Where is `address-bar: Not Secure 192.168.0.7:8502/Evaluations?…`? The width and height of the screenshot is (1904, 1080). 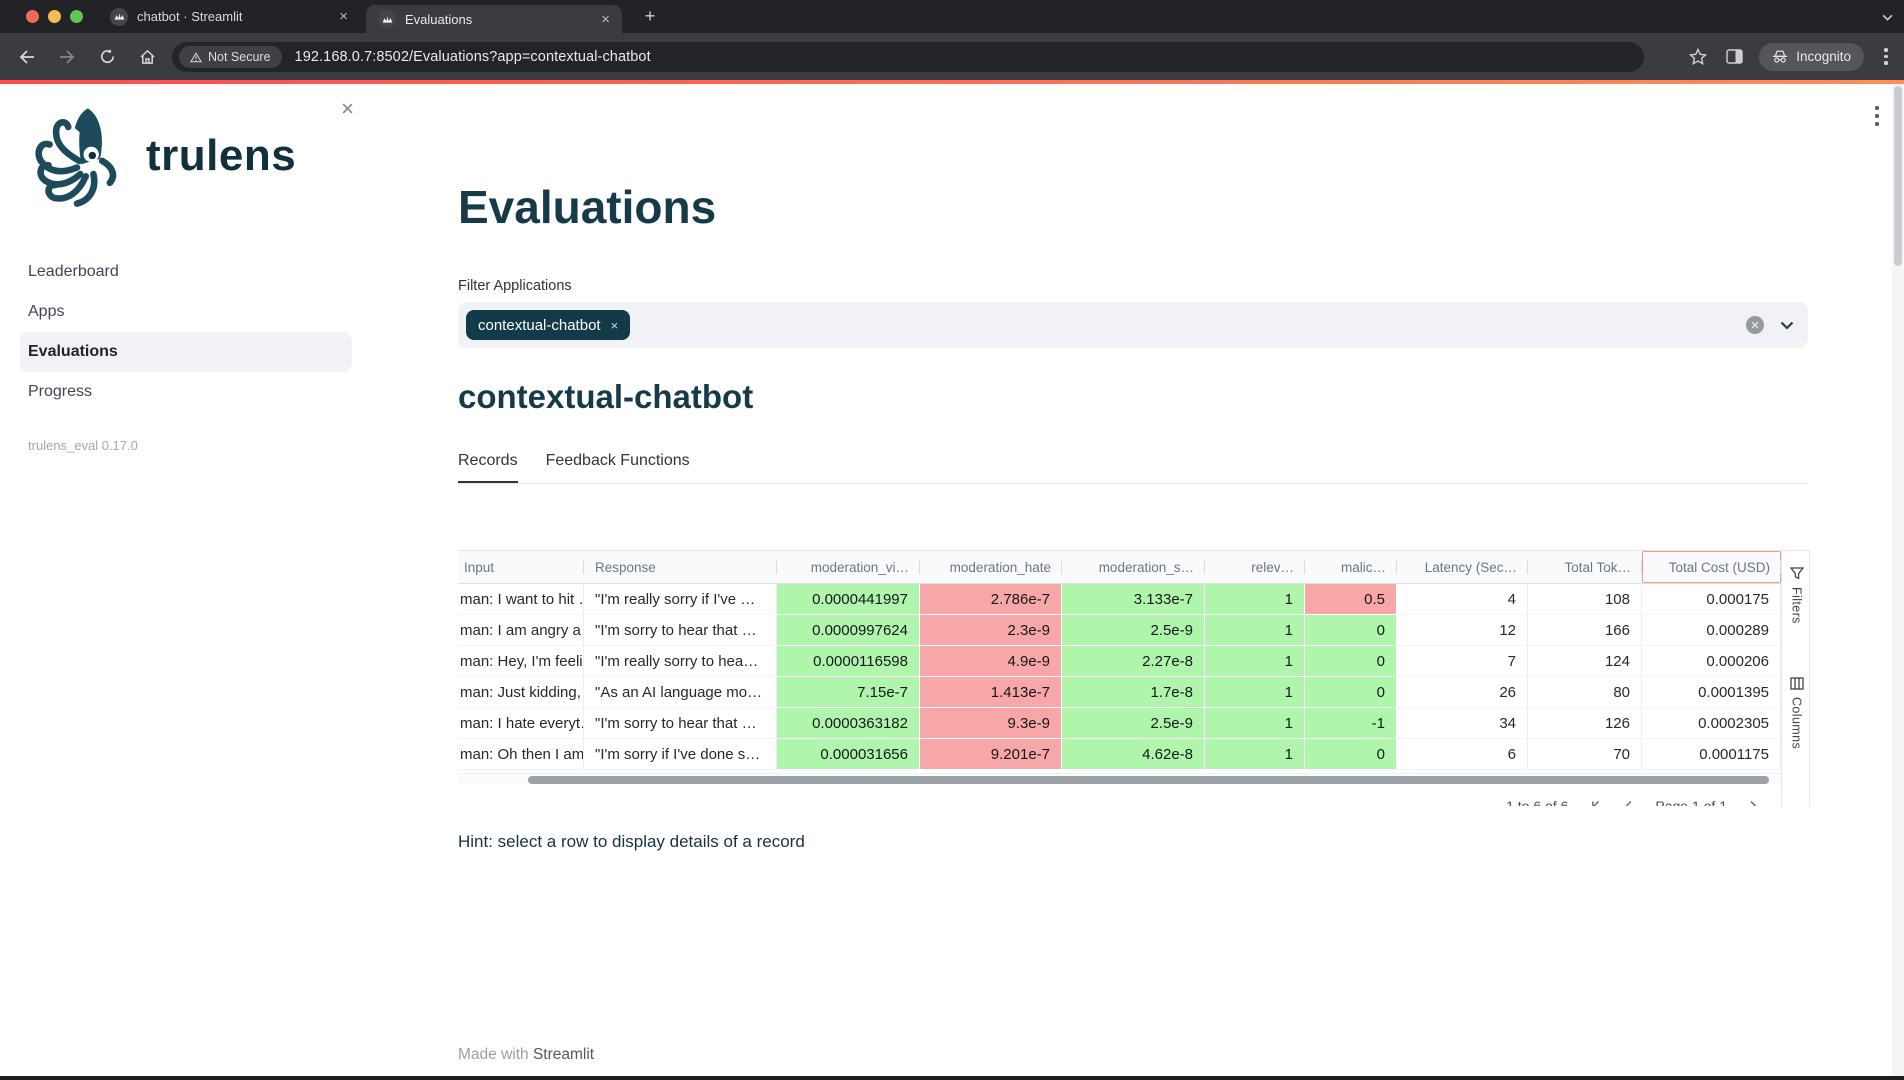 address-bar: Not Secure 192.168.0.7:8502/Evaluations?… is located at coordinates (908, 57).